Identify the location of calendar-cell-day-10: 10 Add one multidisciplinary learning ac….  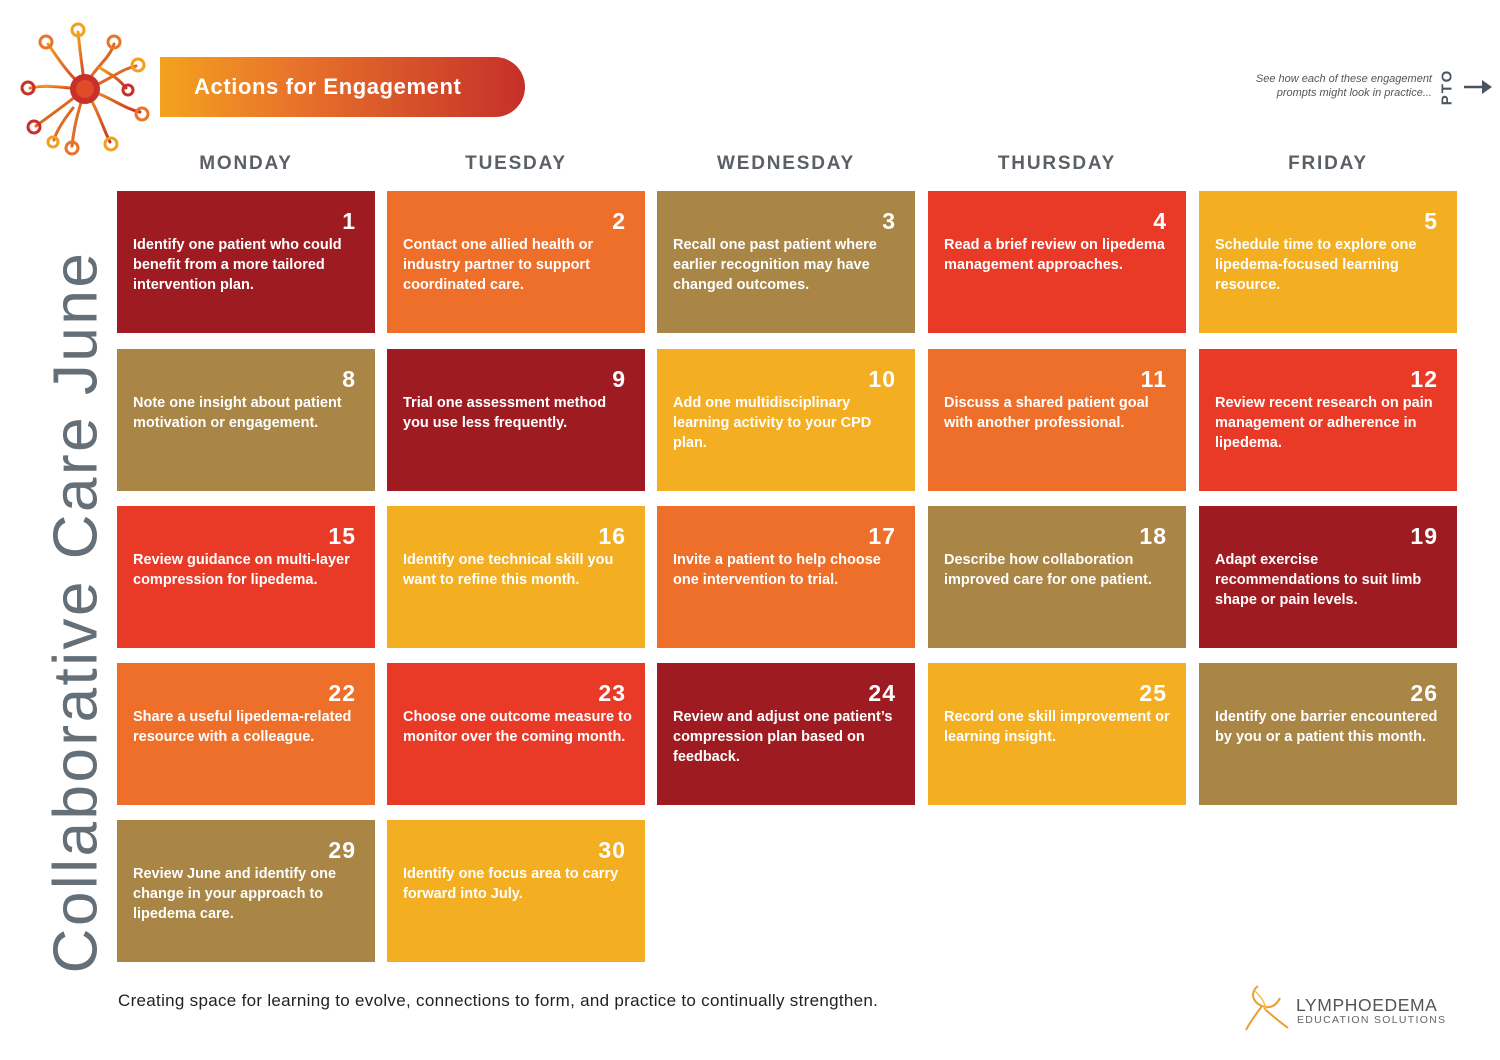
(786, 420).